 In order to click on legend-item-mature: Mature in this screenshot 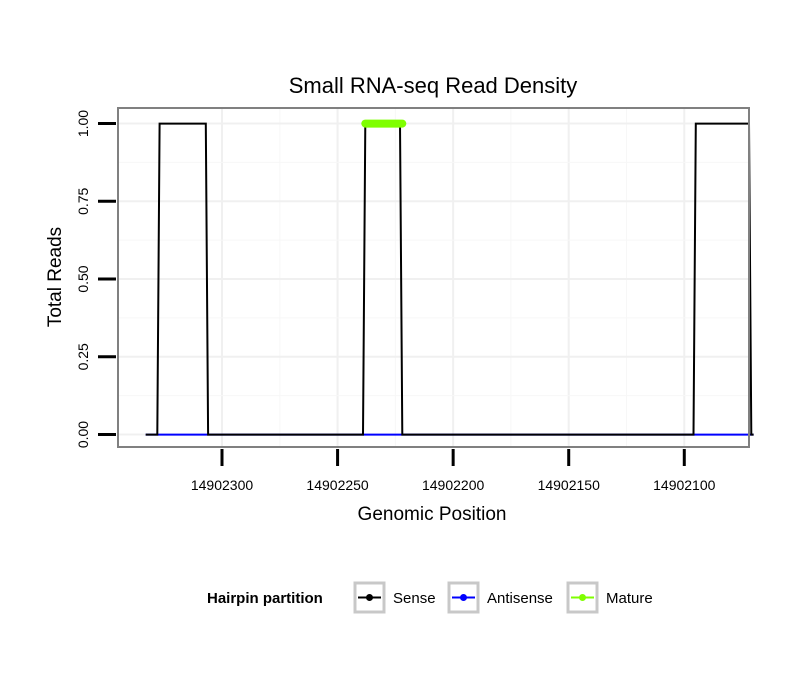, I will do `click(609, 597)`.